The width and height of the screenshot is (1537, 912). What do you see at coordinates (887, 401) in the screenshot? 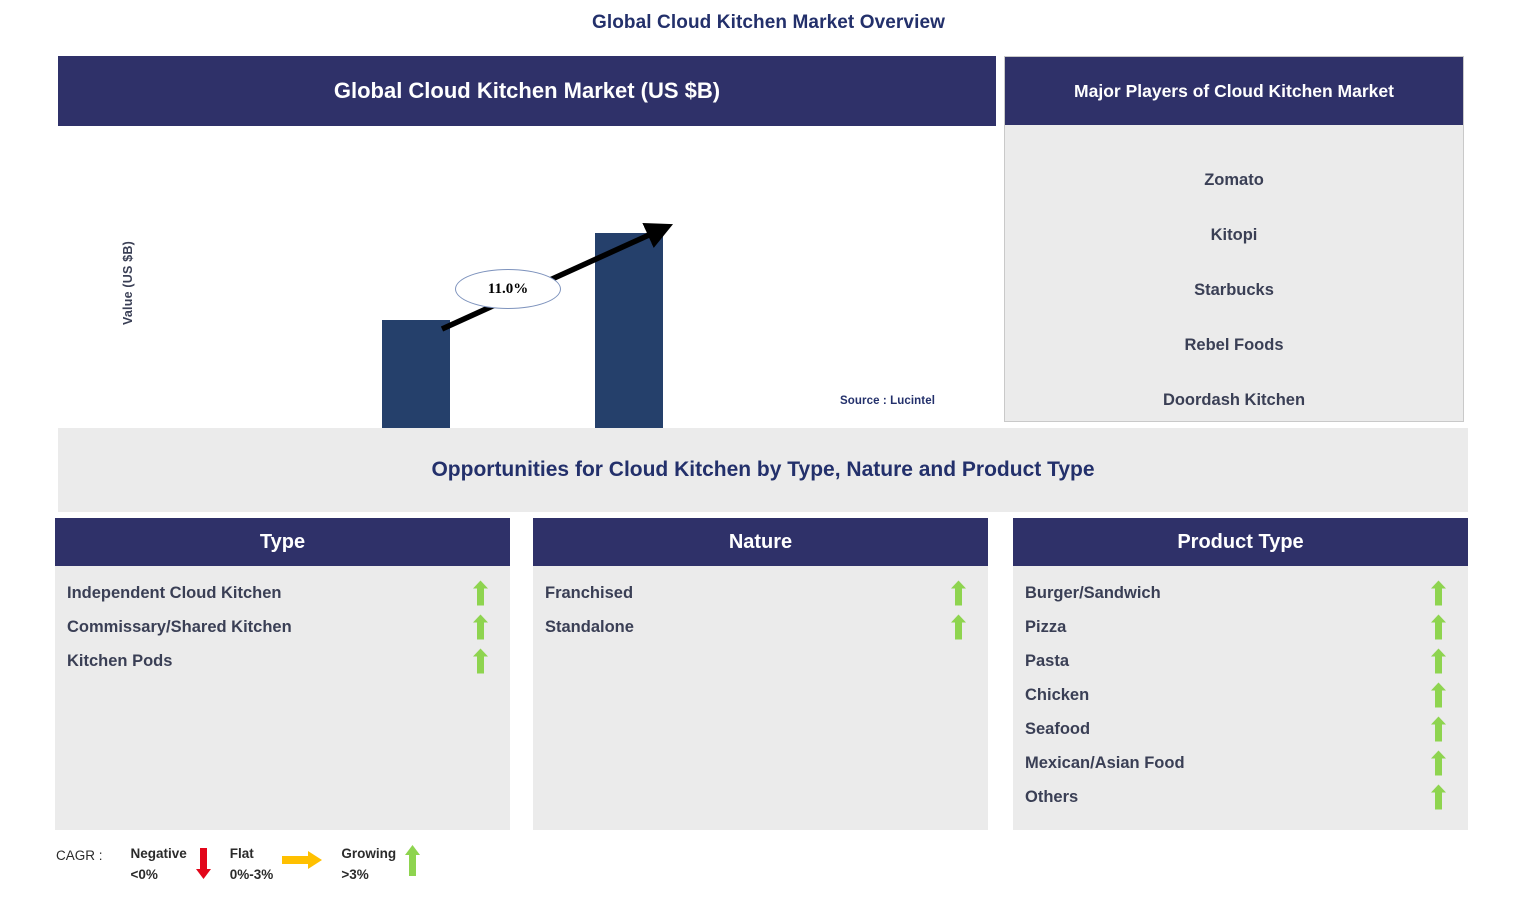
I see `chart-source-note: Source : Lucintel` at bounding box center [887, 401].